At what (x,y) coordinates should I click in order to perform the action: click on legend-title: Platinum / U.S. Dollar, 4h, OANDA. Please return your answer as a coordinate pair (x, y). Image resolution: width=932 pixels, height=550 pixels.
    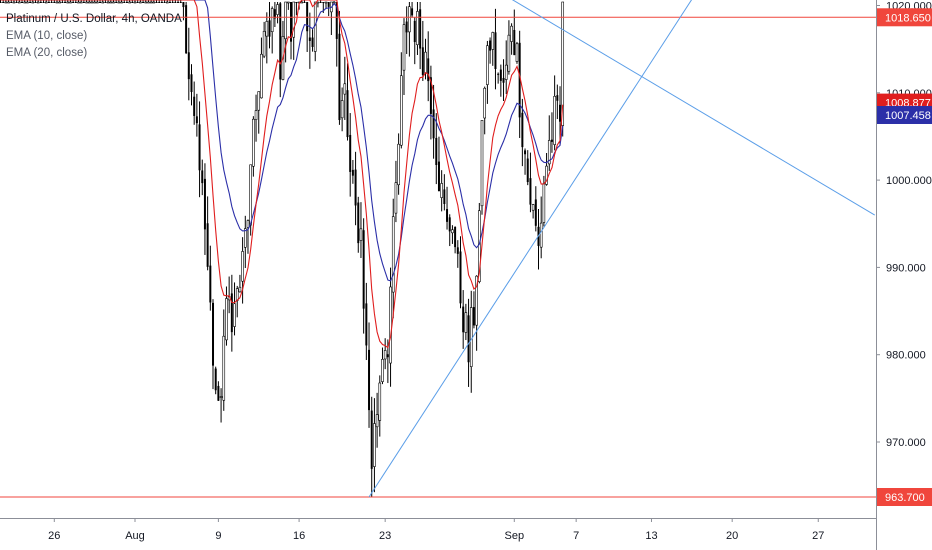
    Looking at the image, I should click on (94, 19).